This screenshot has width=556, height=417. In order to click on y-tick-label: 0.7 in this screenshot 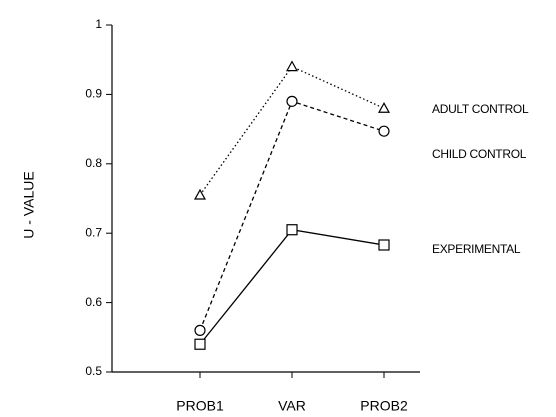, I will do `click(93, 232)`.